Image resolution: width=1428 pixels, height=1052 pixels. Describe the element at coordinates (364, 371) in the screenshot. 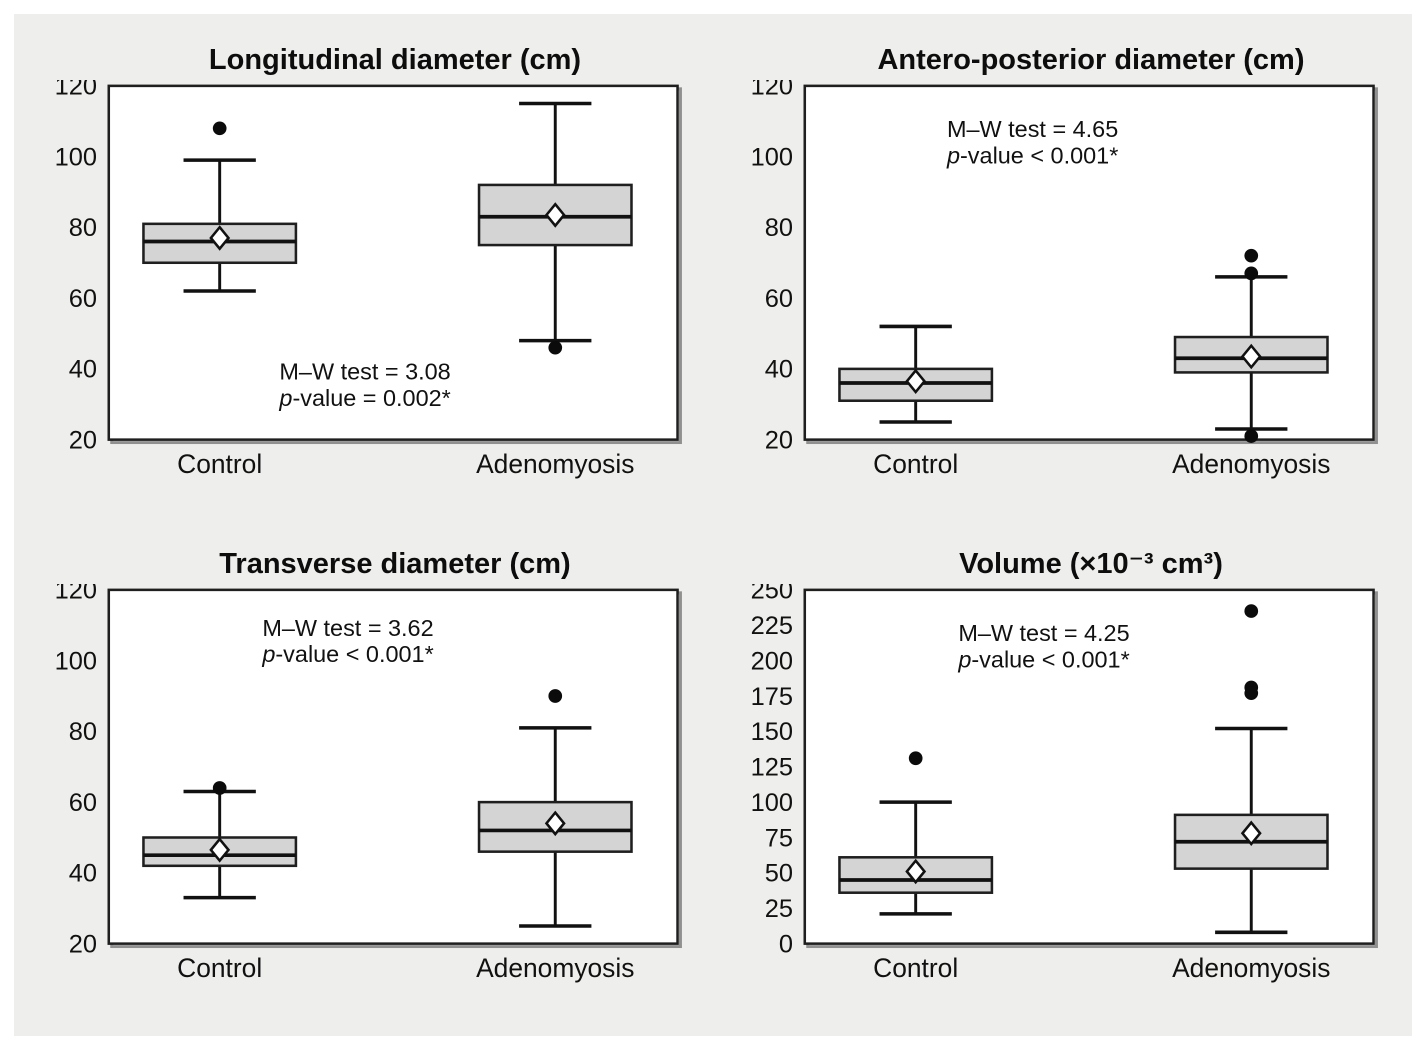

I see `stats-annotation-line: M–W test = 3.08` at that location.